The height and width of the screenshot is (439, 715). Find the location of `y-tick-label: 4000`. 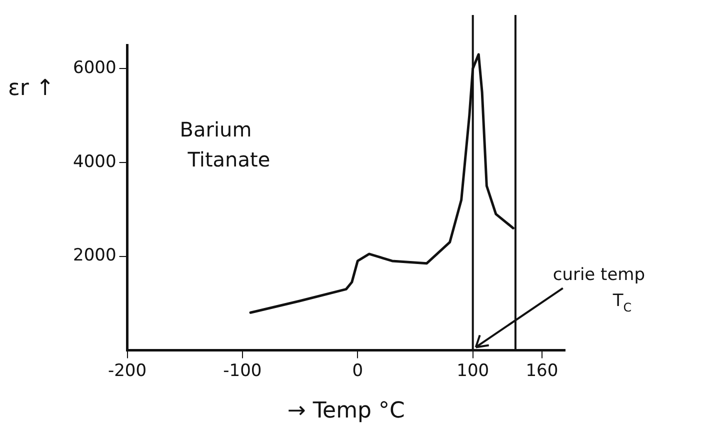

y-tick-label: 4000 is located at coordinates (94, 162).